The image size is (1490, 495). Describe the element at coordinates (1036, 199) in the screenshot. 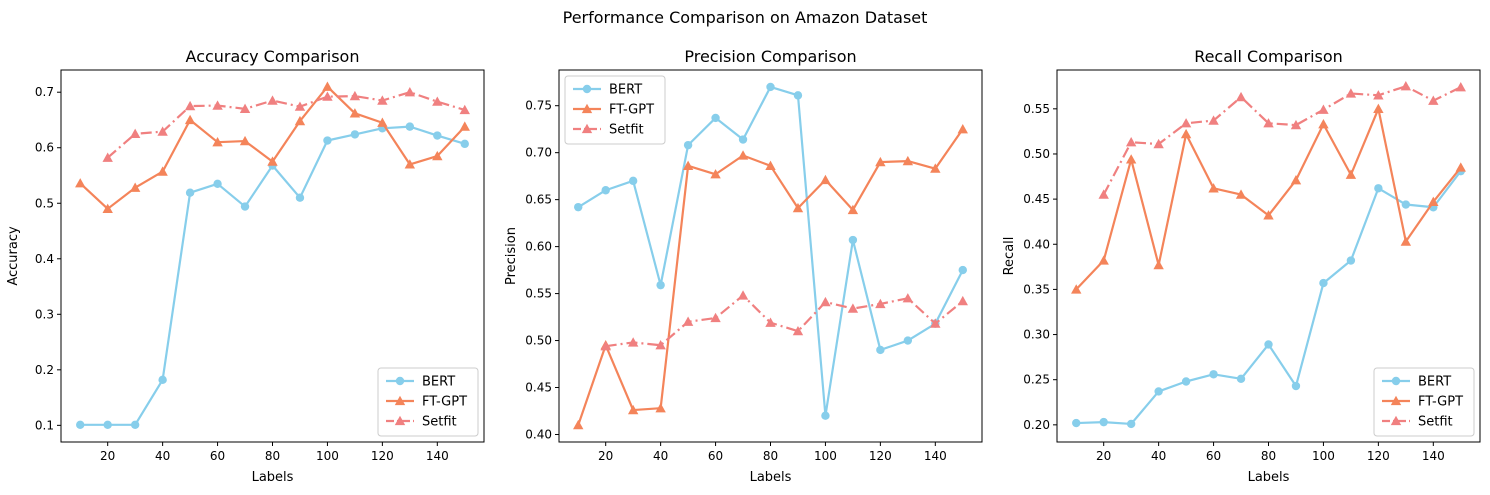

I see `recall-comparison-y-tick-label: 0.45` at that location.